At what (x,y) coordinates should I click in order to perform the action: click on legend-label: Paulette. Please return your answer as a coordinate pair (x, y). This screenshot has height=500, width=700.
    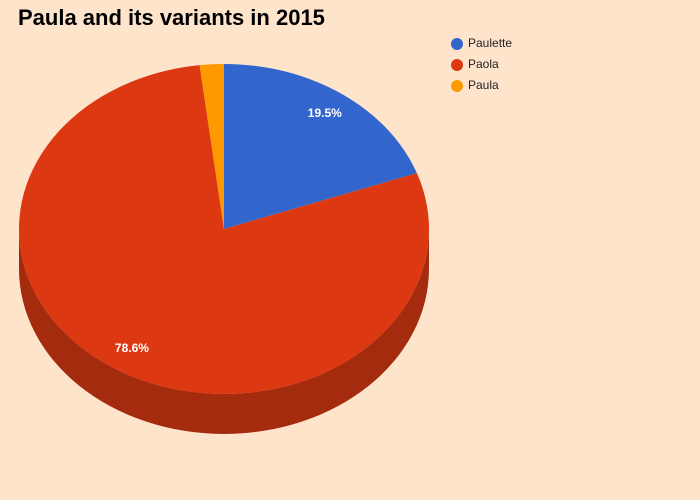
    Looking at the image, I should click on (490, 43).